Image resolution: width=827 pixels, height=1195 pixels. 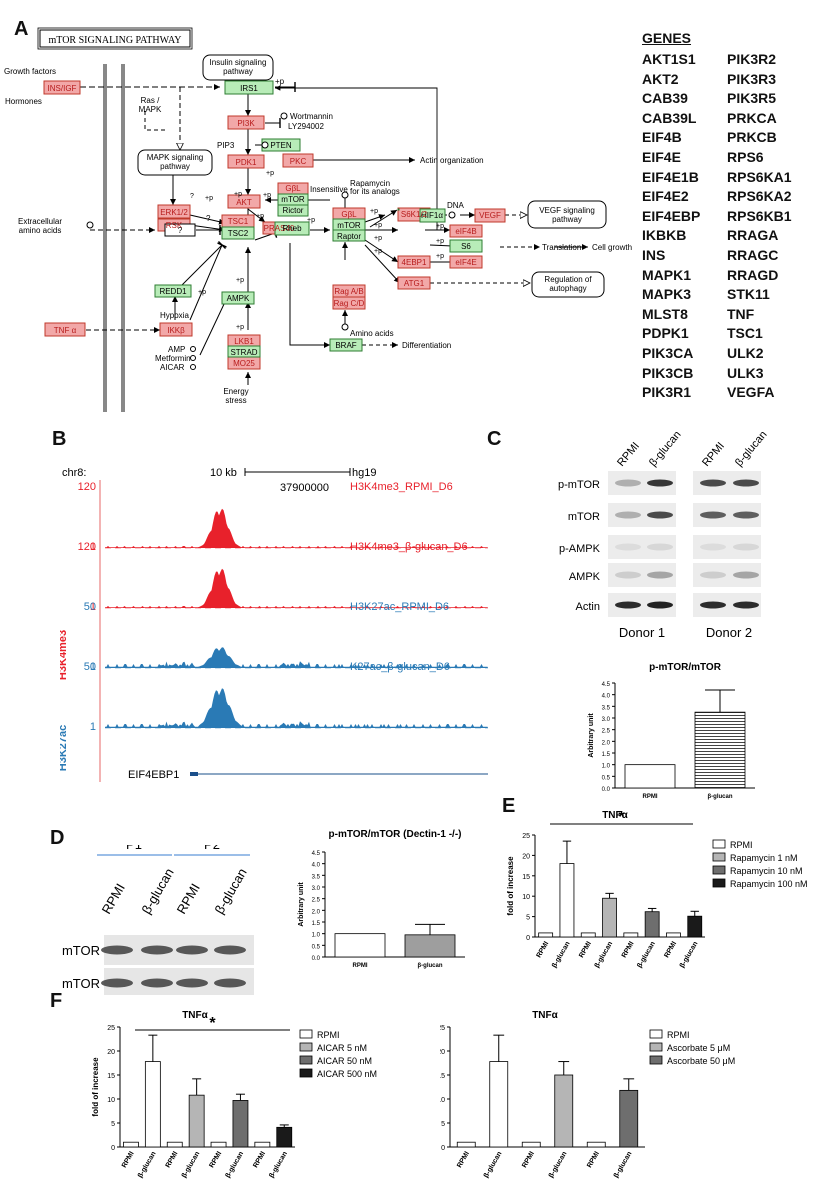 What do you see at coordinates (311, 116) in the screenshot?
I see `svg-text: Wortmannin` at bounding box center [311, 116].